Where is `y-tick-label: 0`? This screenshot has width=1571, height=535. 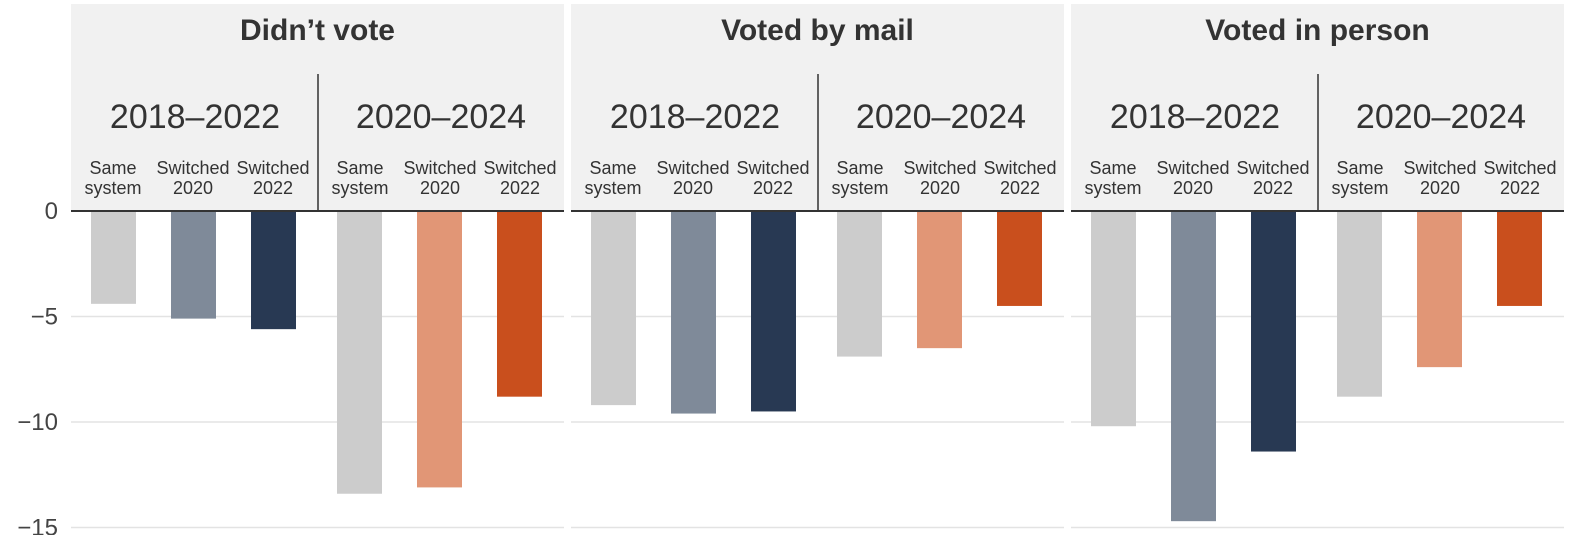 y-tick-label: 0 is located at coordinates (51, 211).